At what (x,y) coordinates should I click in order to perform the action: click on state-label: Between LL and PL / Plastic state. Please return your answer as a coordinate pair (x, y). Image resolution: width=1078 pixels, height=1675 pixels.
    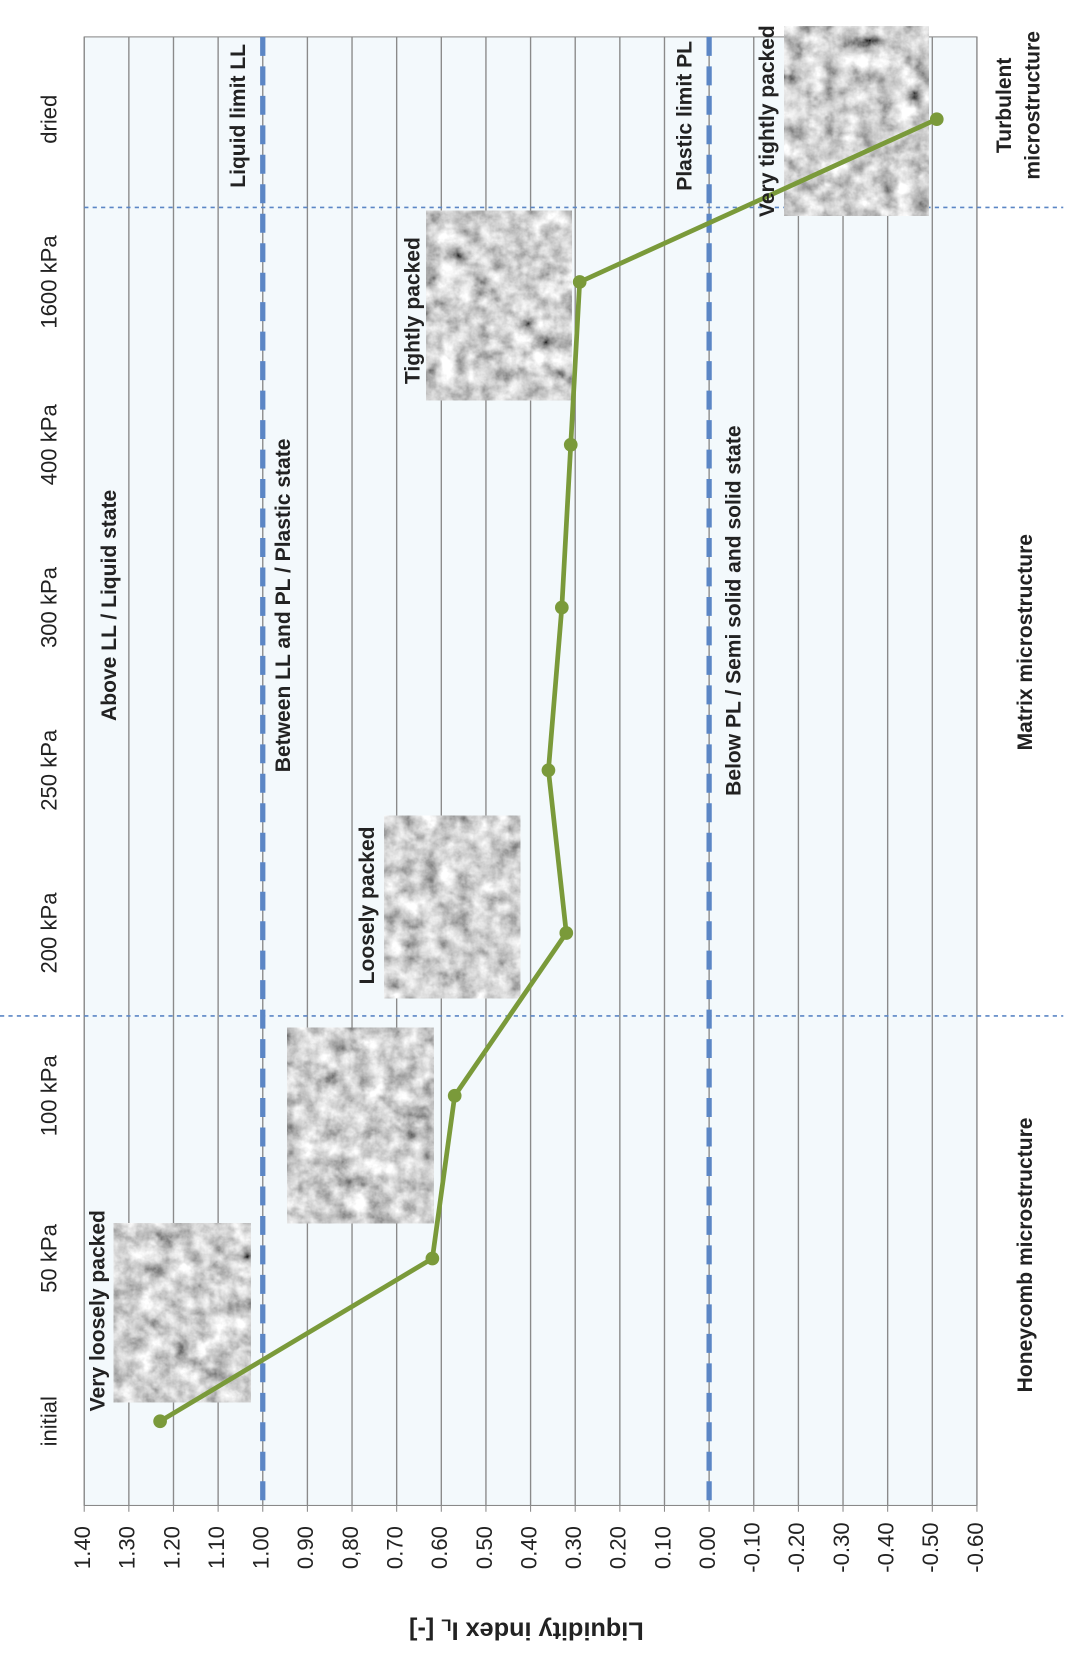
    Looking at the image, I should click on (283, 605).